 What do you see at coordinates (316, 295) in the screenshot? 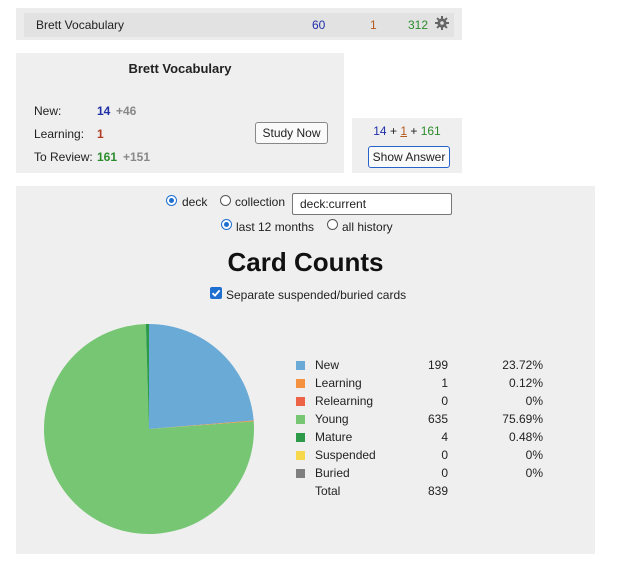
I see `separate-checkbox-label: Separate suspended/buried cards` at bounding box center [316, 295].